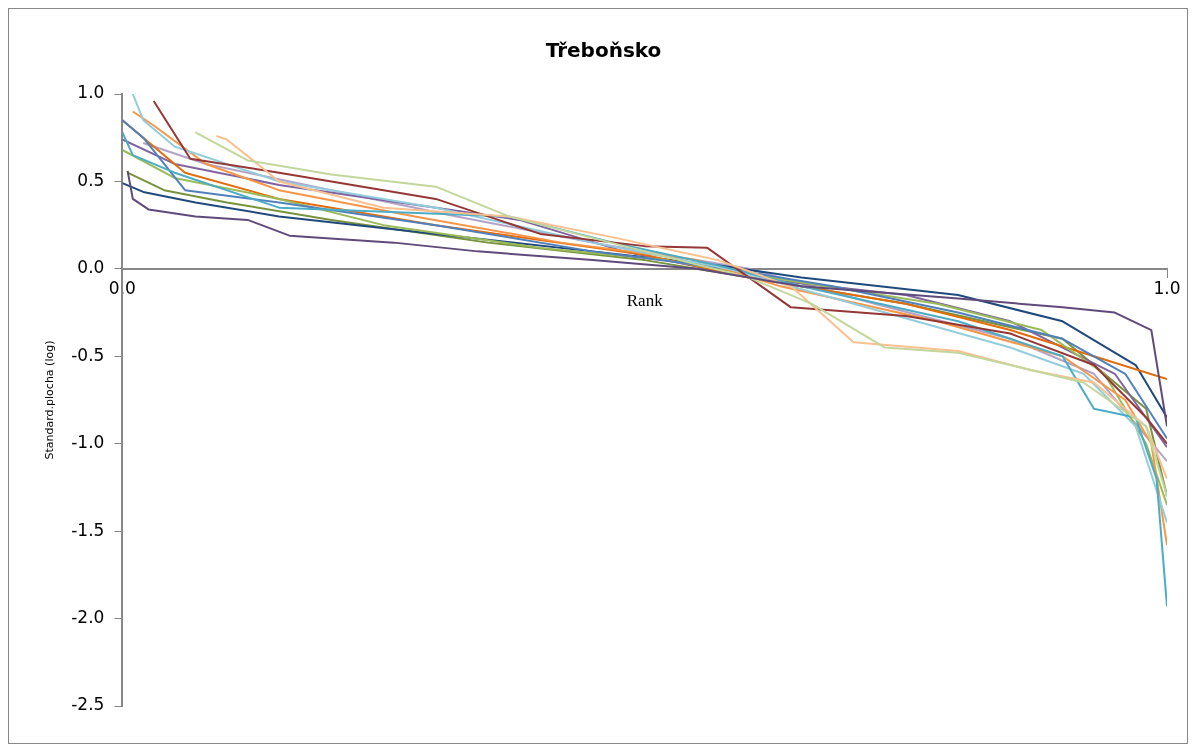 The height and width of the screenshot is (746, 1197). Describe the element at coordinates (88, 354) in the screenshot. I see `y-tick-label: -0.5` at that location.